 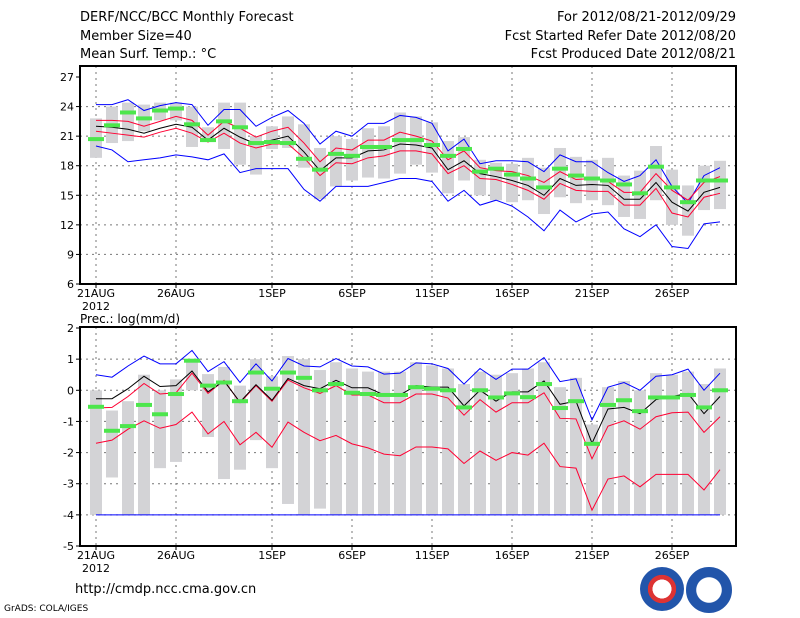 What do you see at coordinates (70, 390) in the screenshot?
I see `y-tick-label: 0` at bounding box center [70, 390].